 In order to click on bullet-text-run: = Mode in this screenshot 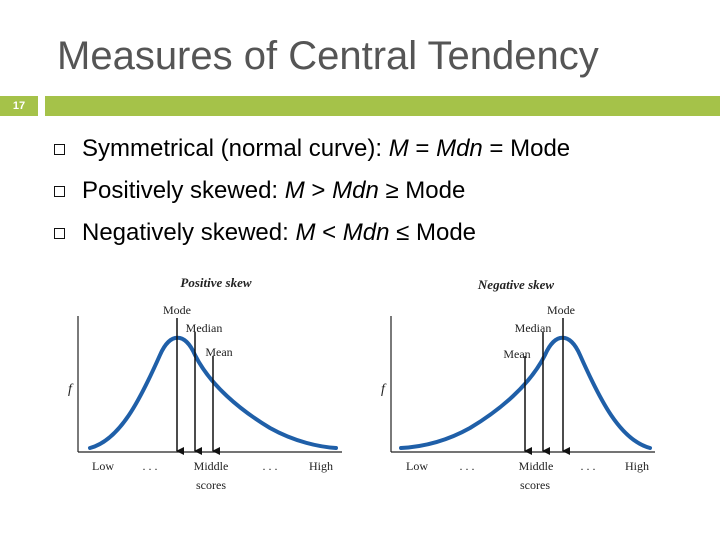, I will do `click(526, 148)`.